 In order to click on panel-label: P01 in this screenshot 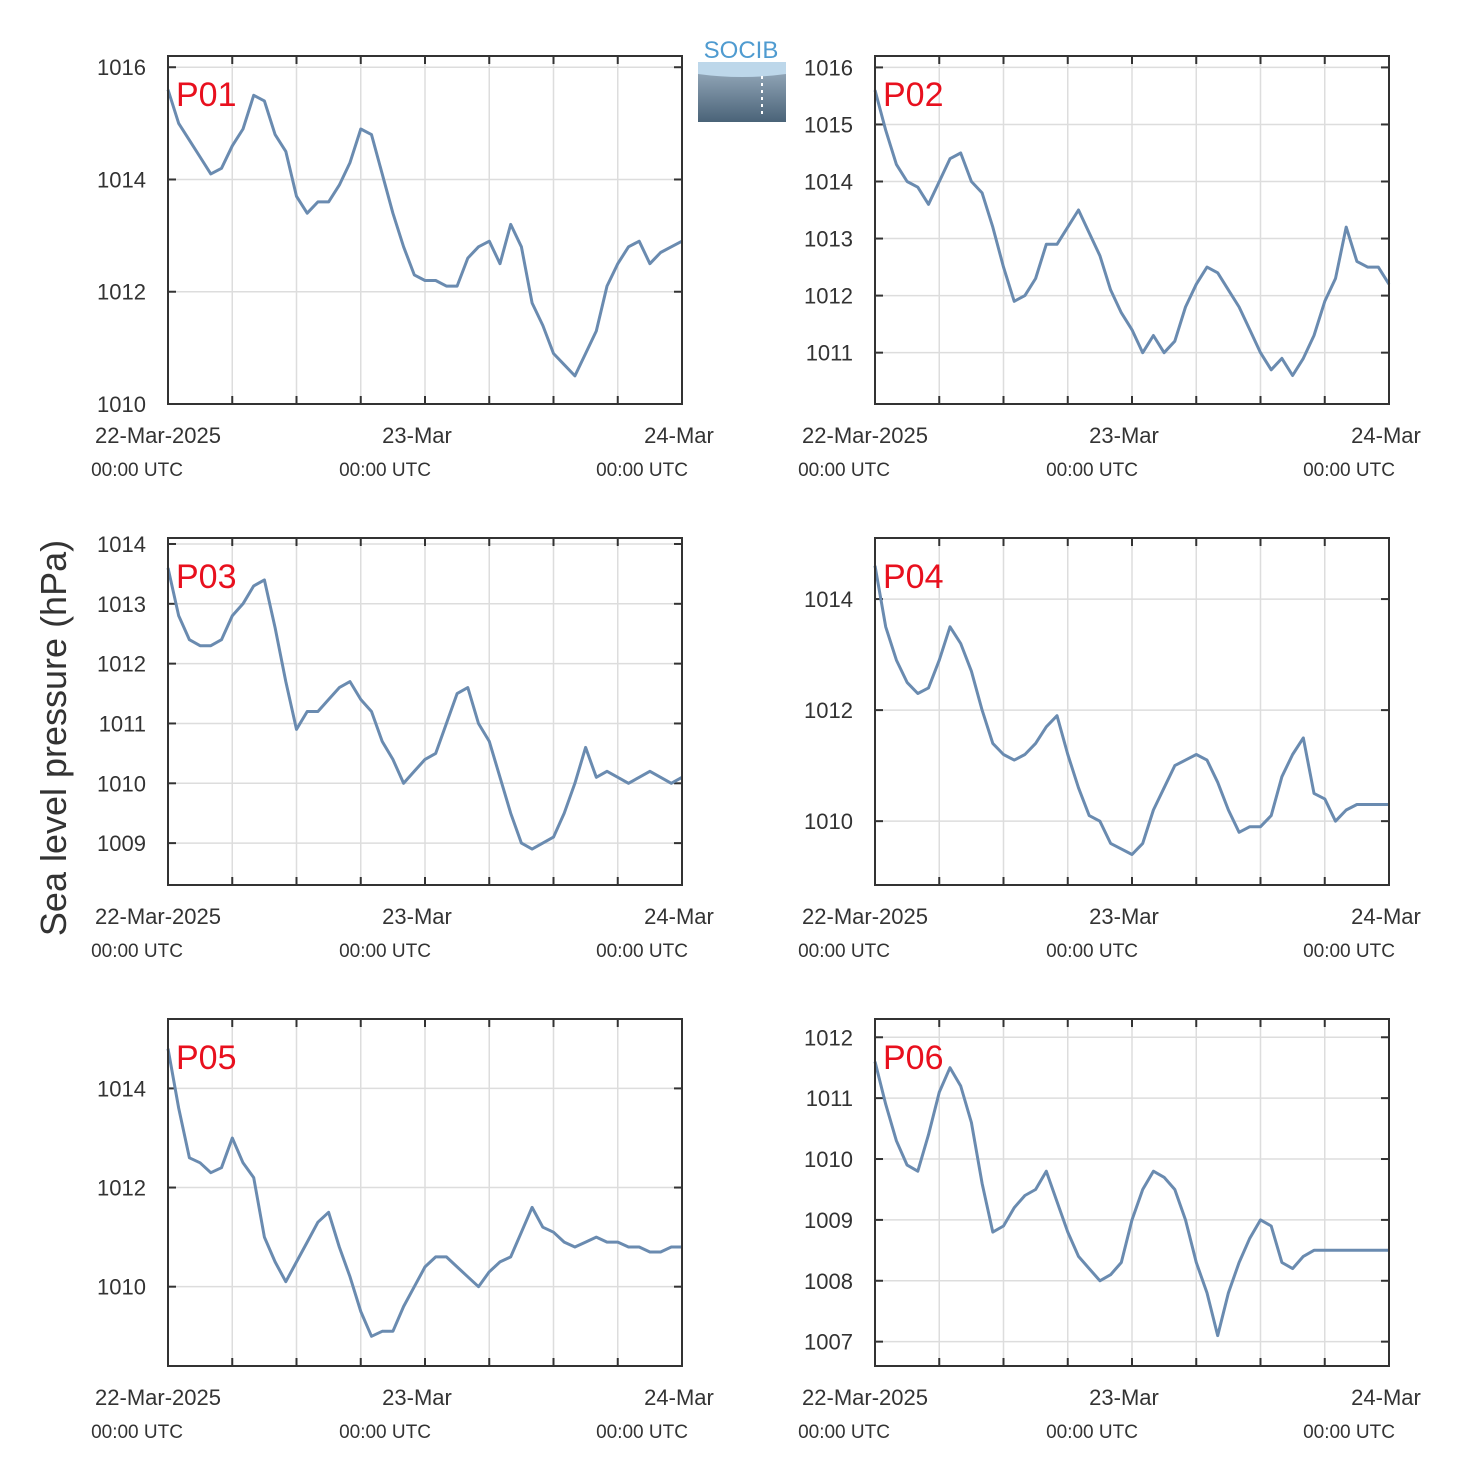, I will do `click(206, 95)`.